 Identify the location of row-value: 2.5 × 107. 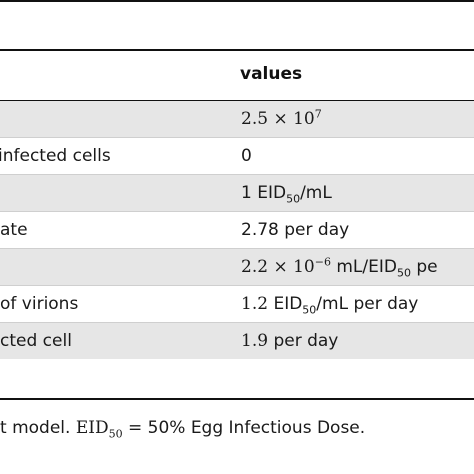
(281, 118).